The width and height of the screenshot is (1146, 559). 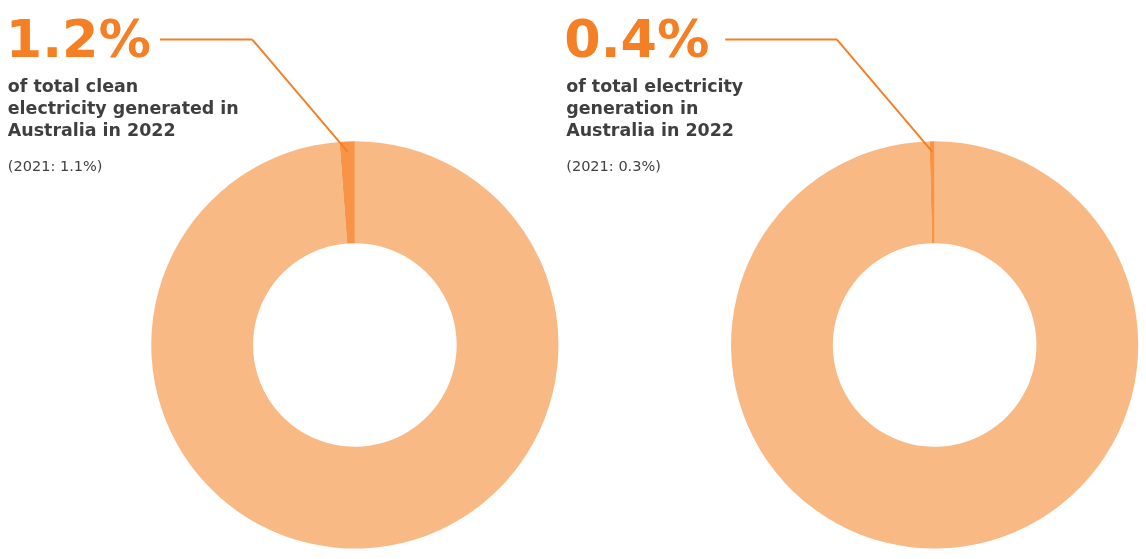 I want to click on text: 0.4%, so click(x=637, y=38).